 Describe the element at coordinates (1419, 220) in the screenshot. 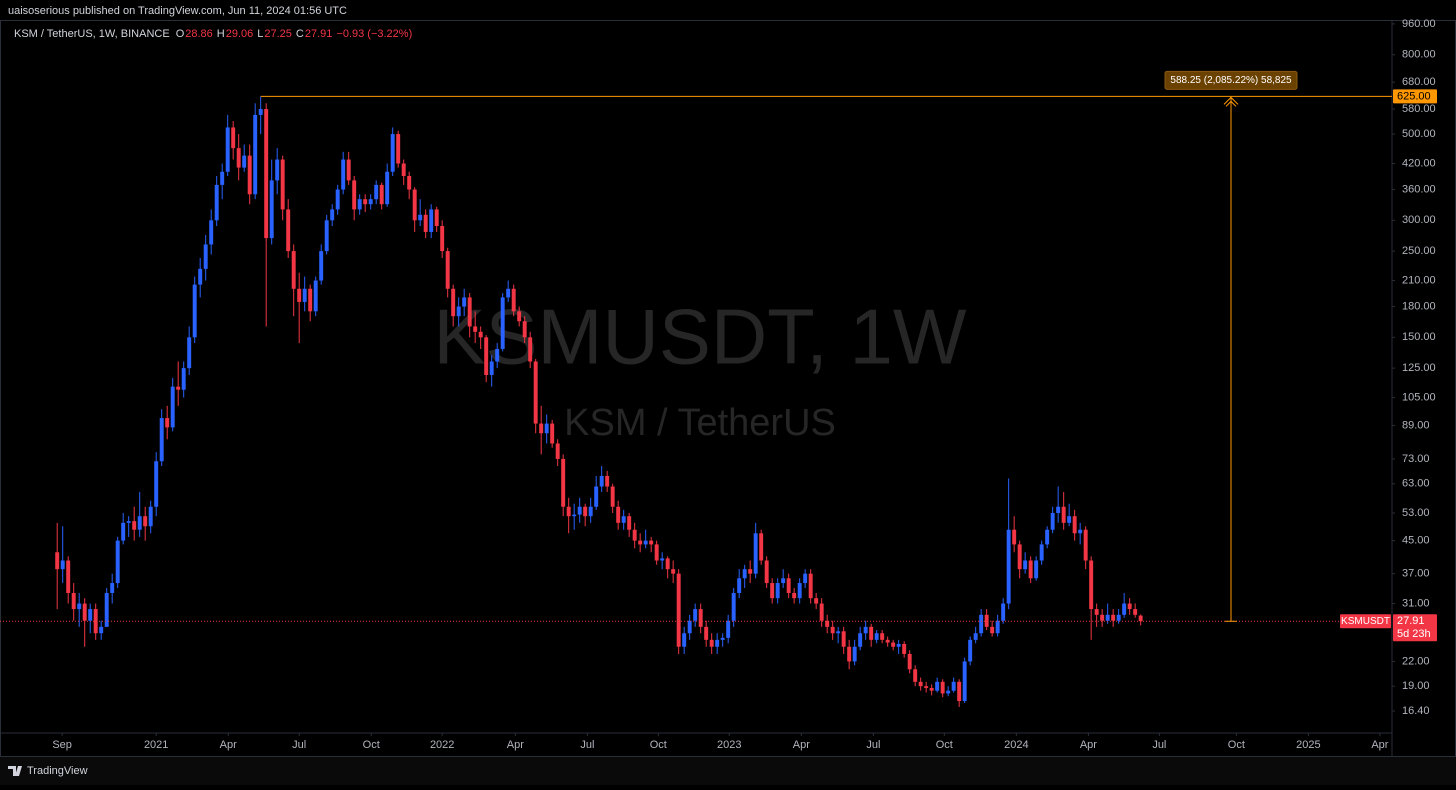

I see `y-tick-label: 300.00` at that location.